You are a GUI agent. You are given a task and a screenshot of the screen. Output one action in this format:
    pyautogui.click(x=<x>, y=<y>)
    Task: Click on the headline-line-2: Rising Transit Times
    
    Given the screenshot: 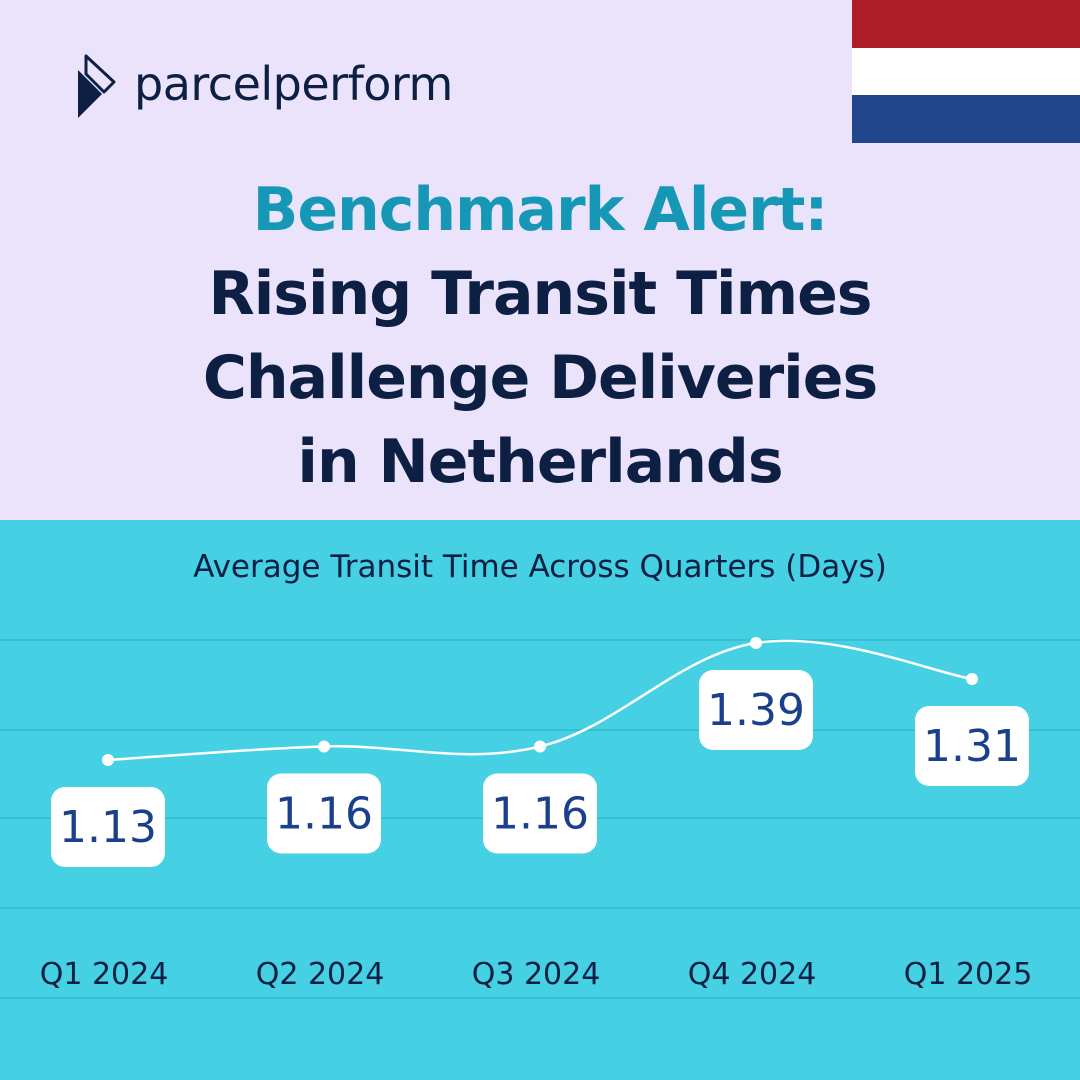 What is the action you would take?
    pyautogui.click(x=540, y=294)
    